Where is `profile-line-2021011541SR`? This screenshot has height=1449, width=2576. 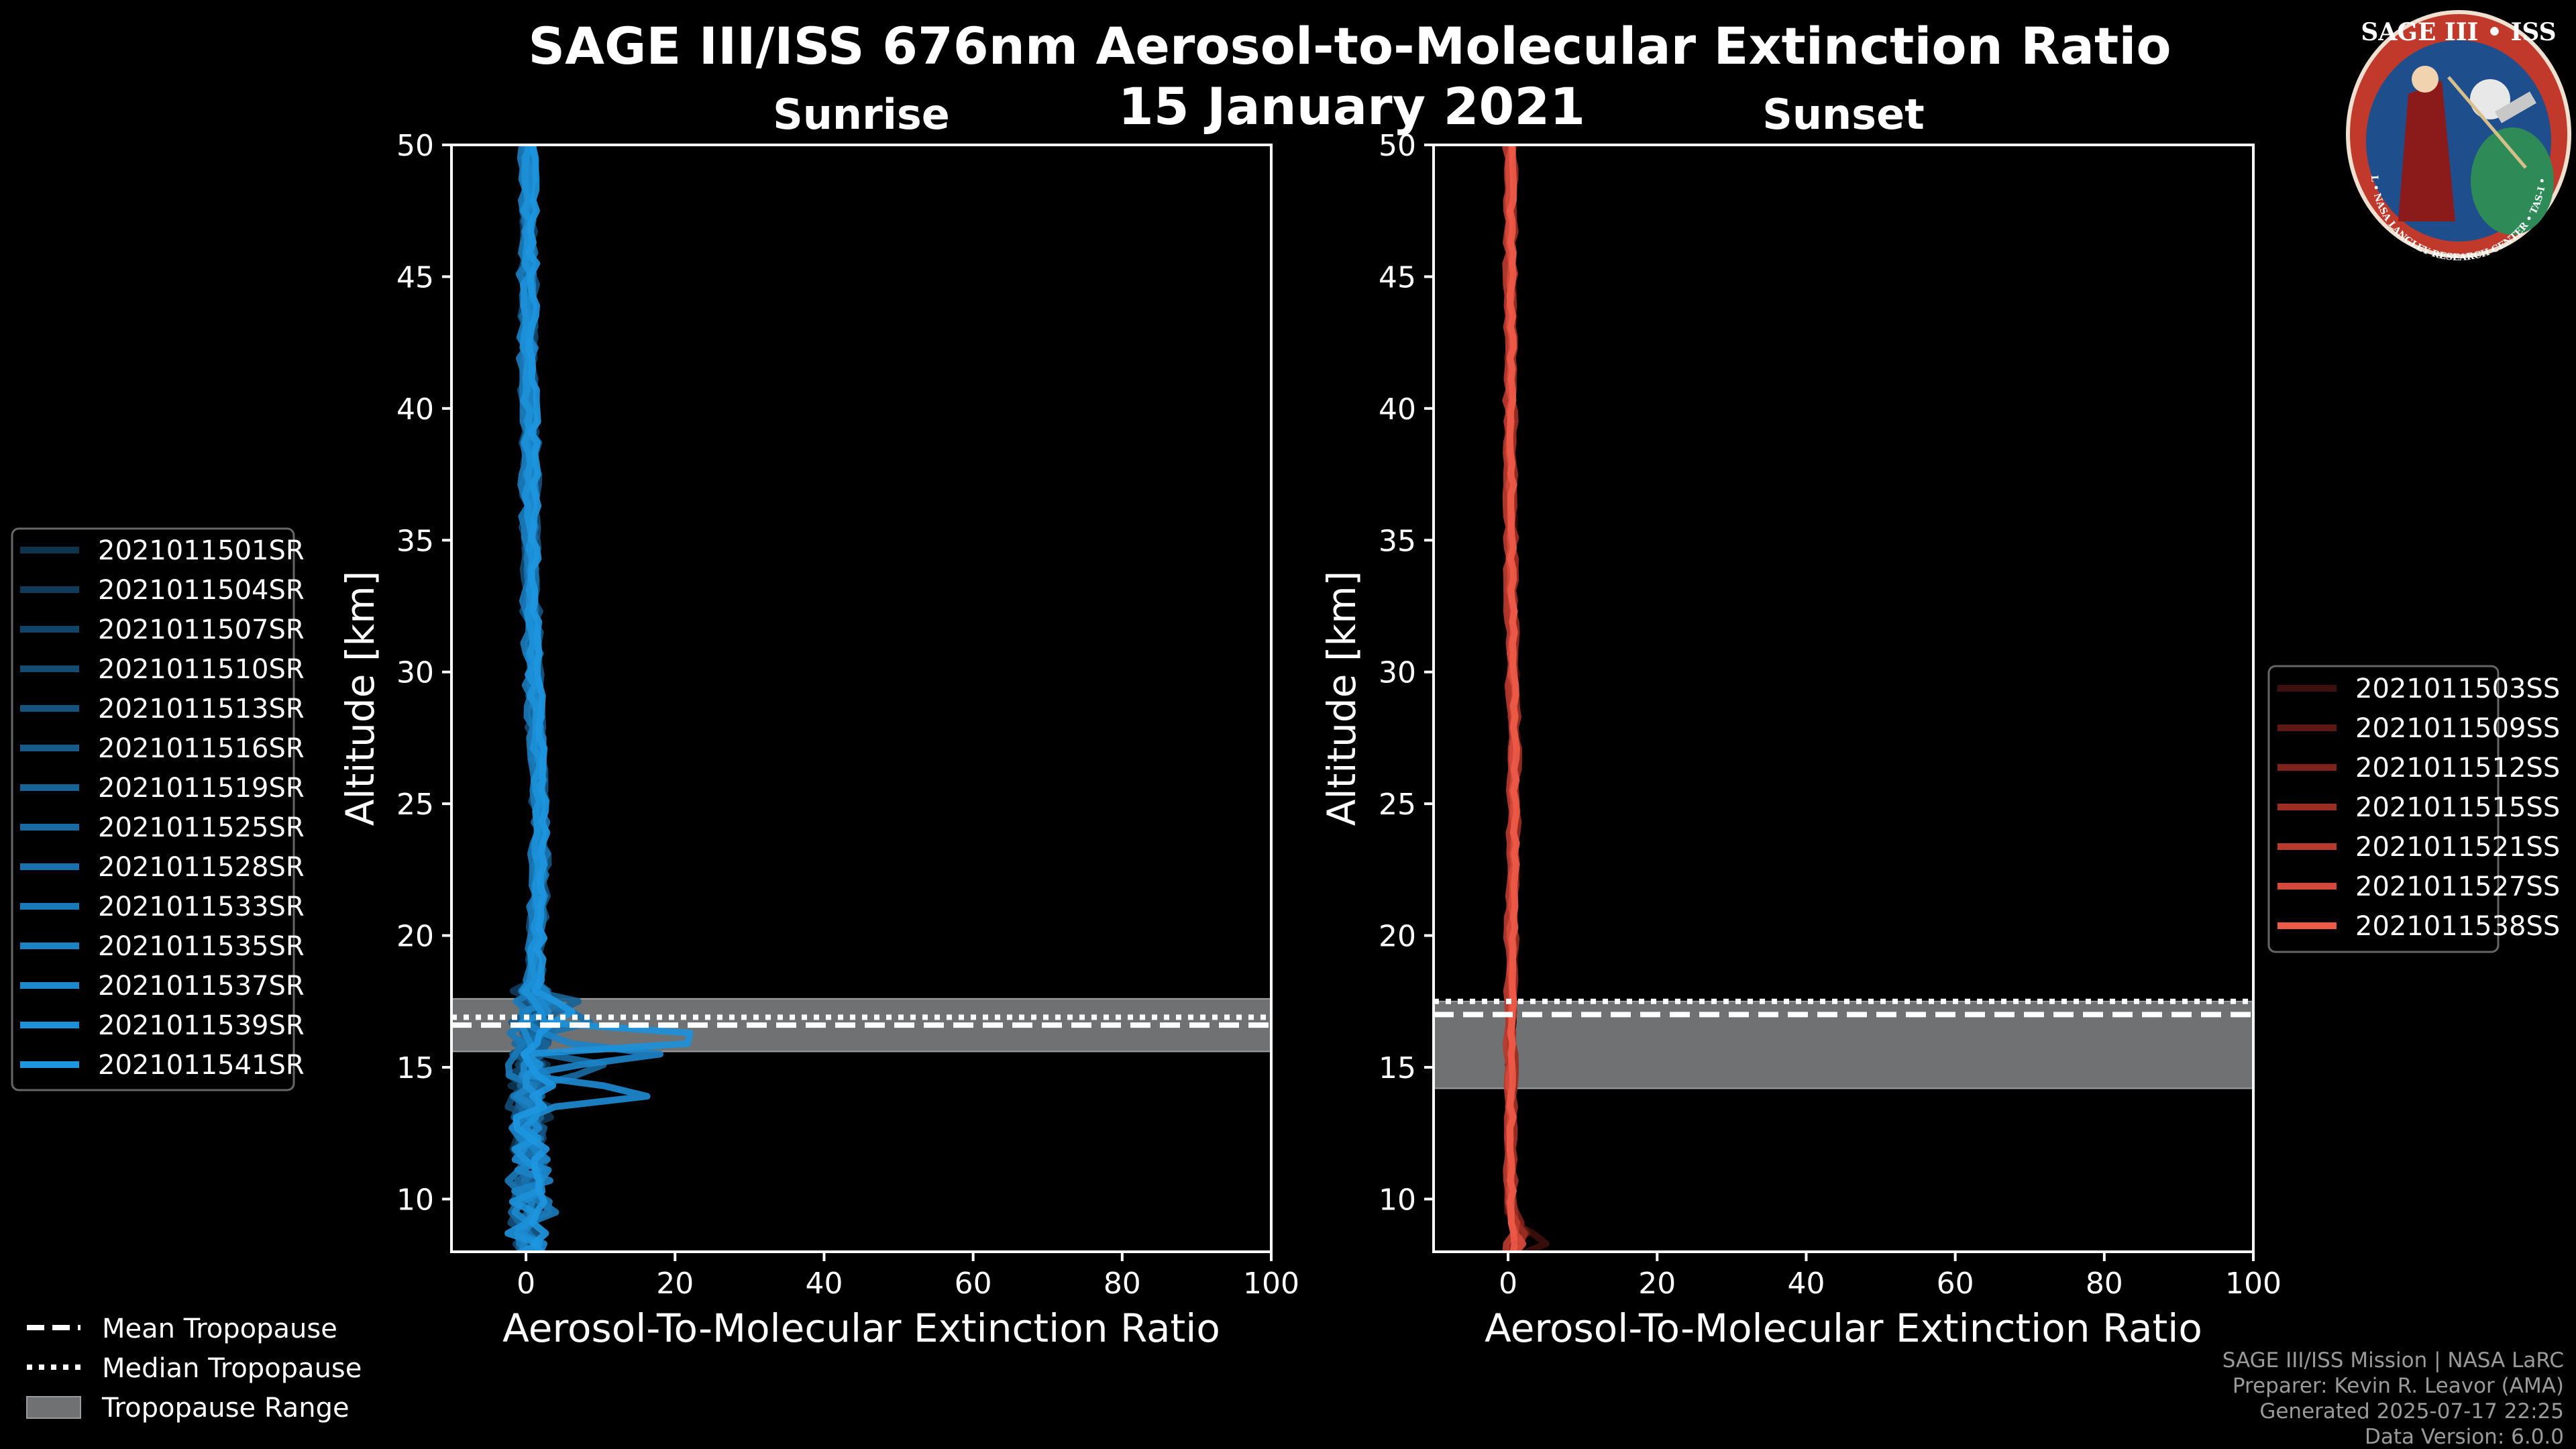
profile-line-2021011541SR is located at coordinates (544, 698).